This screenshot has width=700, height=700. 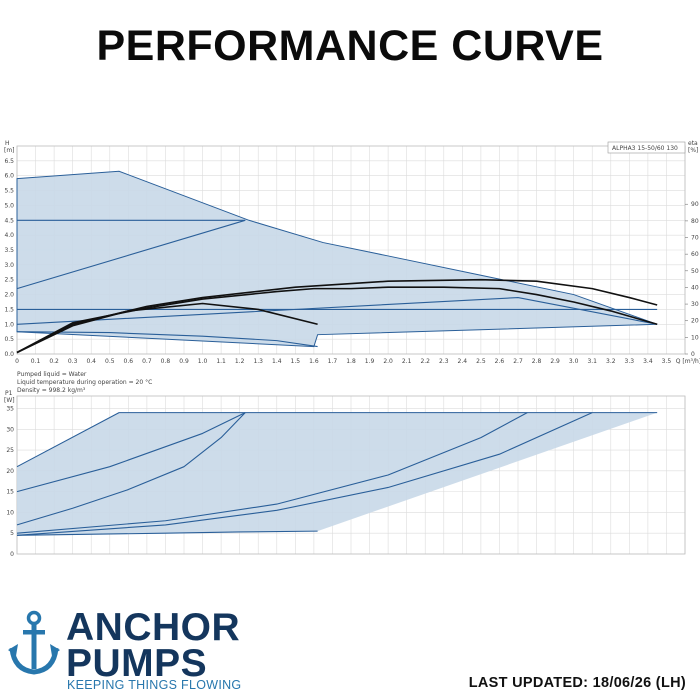 What do you see at coordinates (314, 361) in the screenshot?
I see `x-tick-label: 1.6` at bounding box center [314, 361].